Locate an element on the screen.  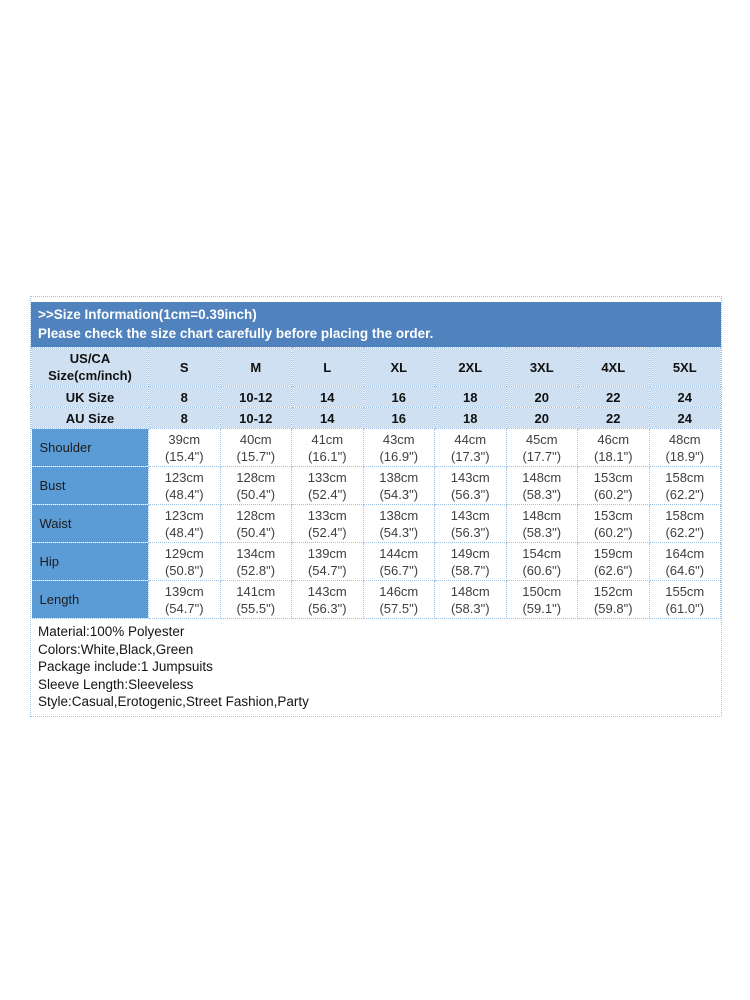
measurement-cm: 153cm is located at coordinates (613, 477).